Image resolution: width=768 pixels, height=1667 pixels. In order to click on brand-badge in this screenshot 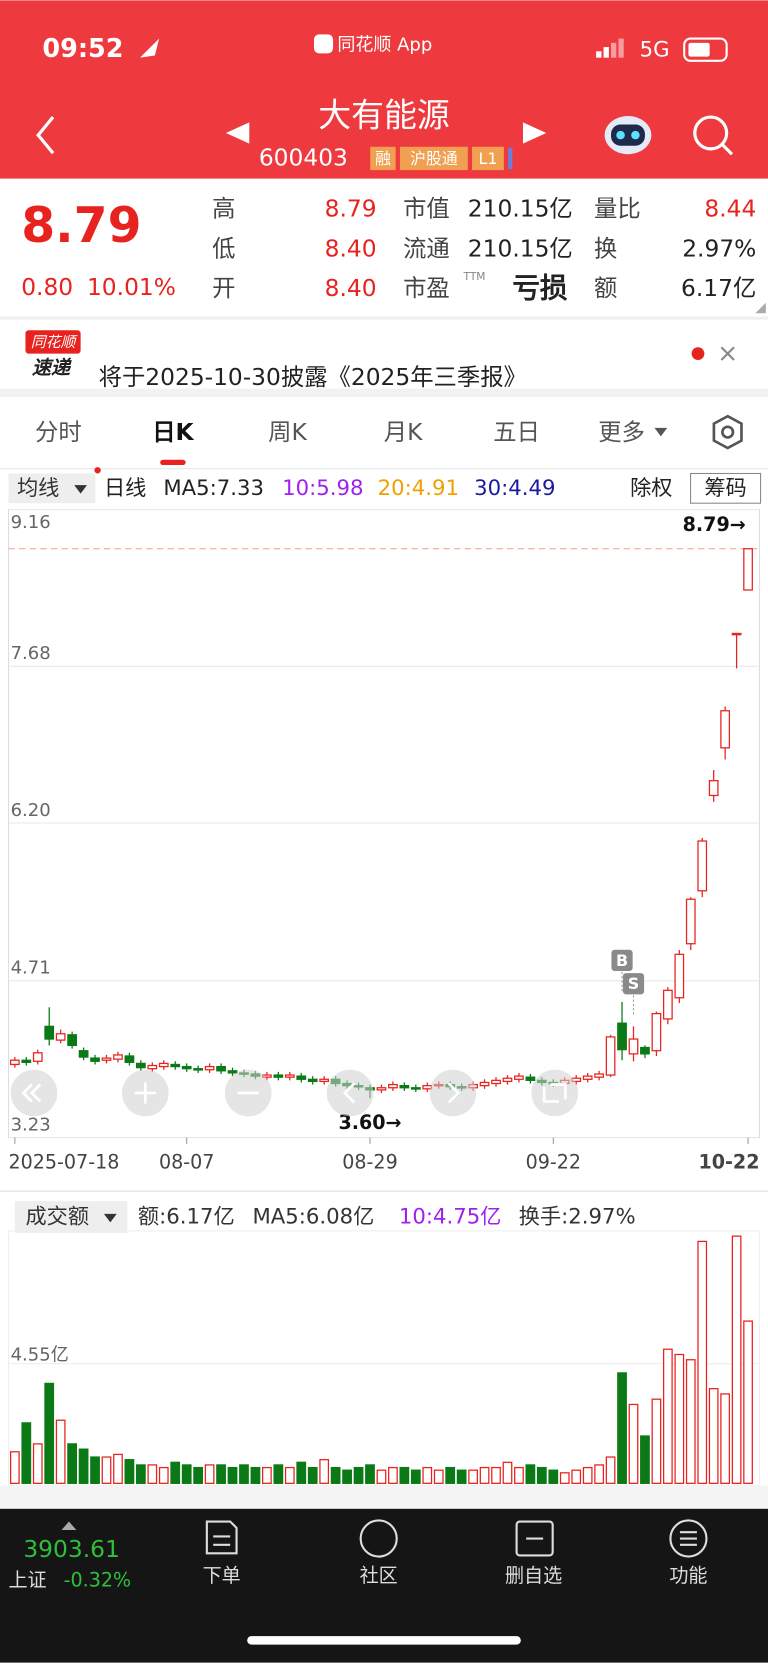, I will do `click(53, 342)`.